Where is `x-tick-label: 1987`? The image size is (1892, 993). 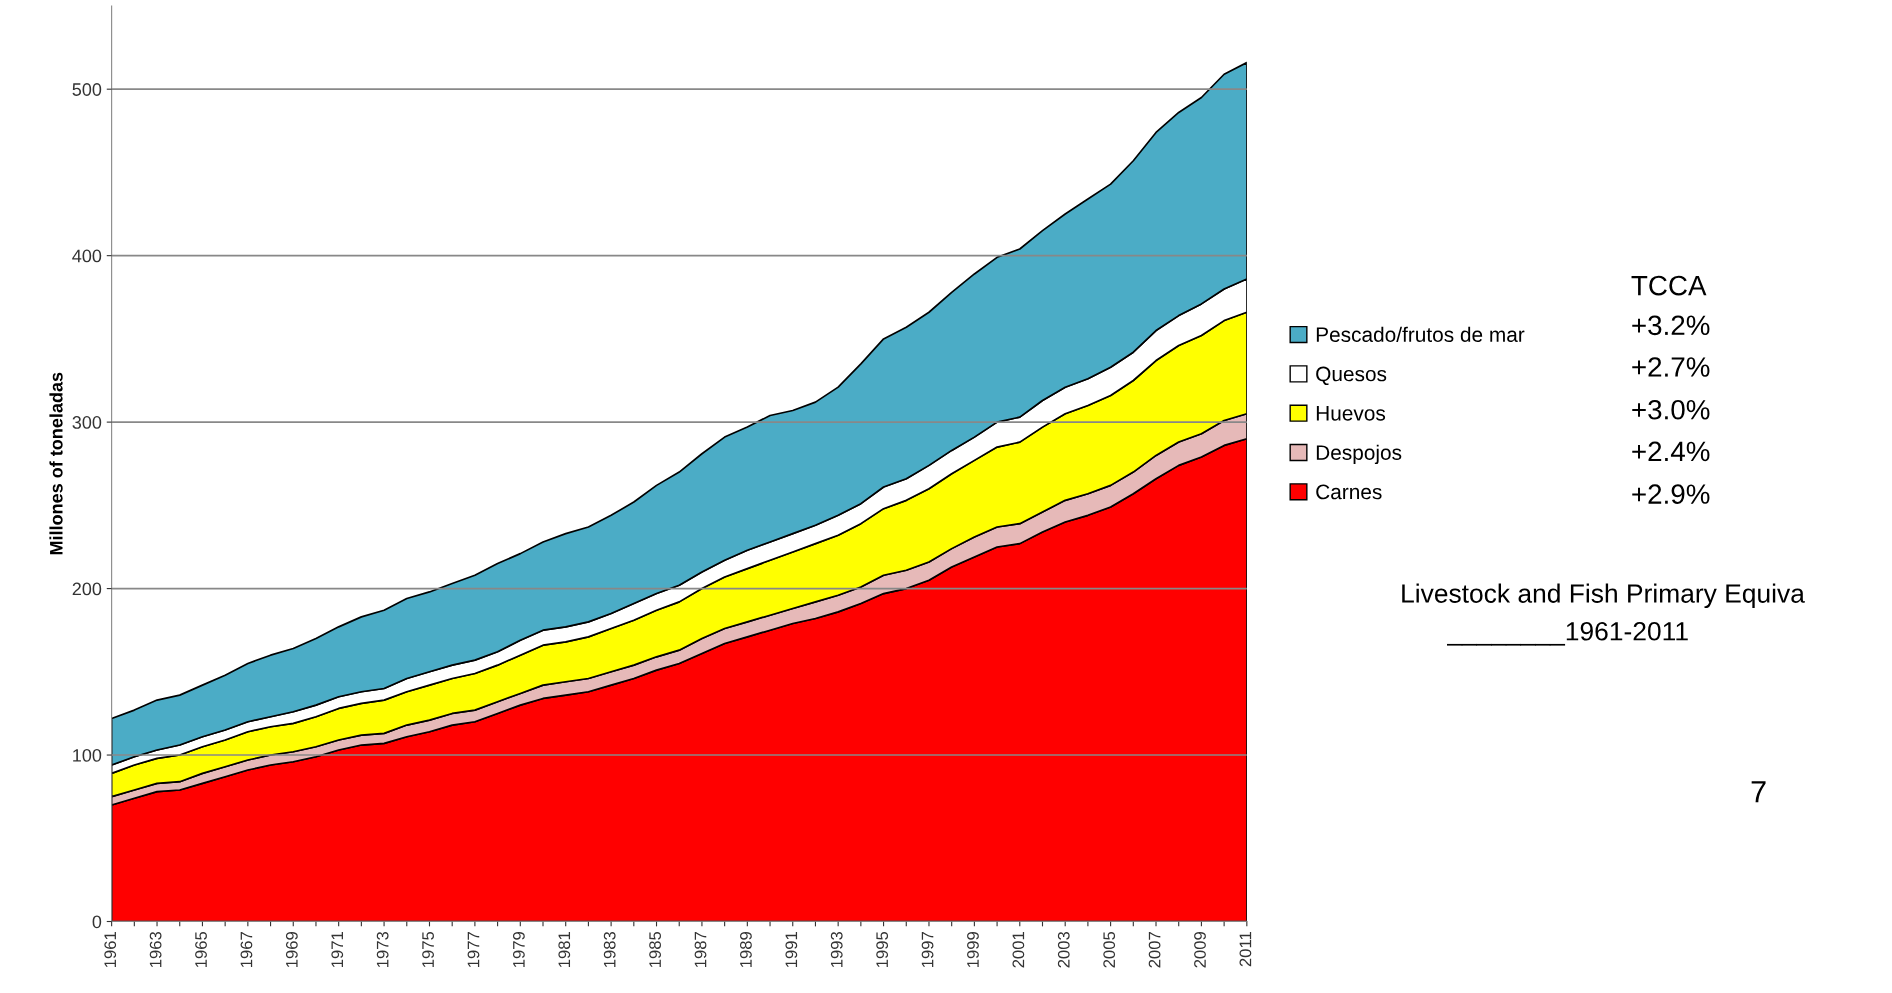 x-tick-label: 1987 is located at coordinates (700, 950).